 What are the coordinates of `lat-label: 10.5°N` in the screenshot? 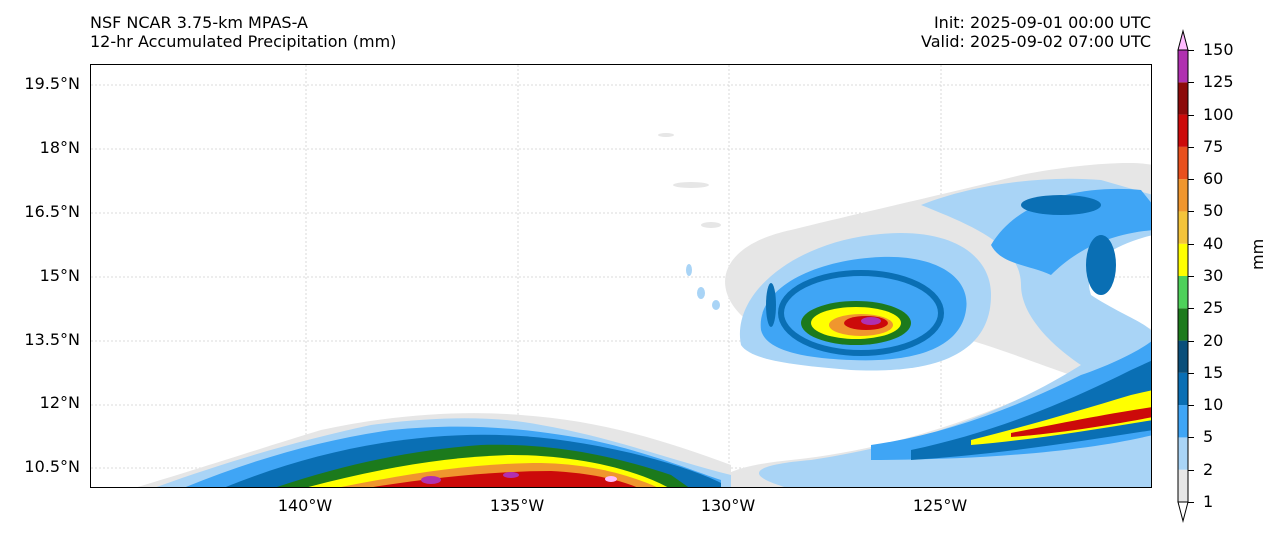 It's located at (52, 466).